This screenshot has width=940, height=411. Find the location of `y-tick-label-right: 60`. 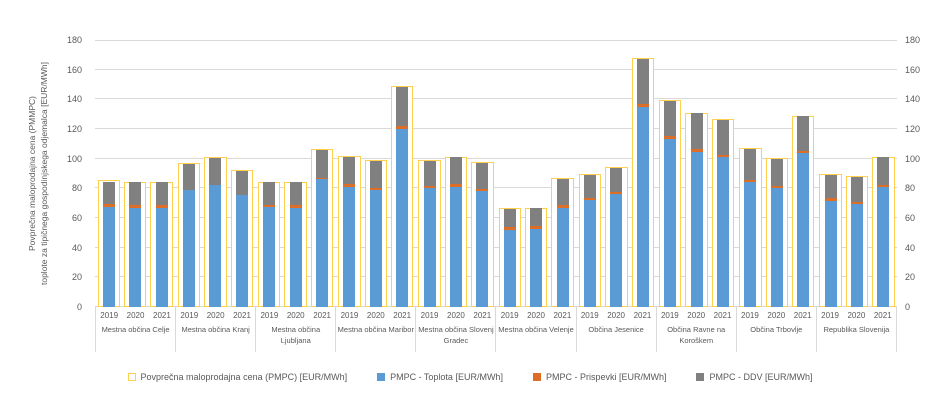

y-tick-label-right: 60 is located at coordinates (910, 218).